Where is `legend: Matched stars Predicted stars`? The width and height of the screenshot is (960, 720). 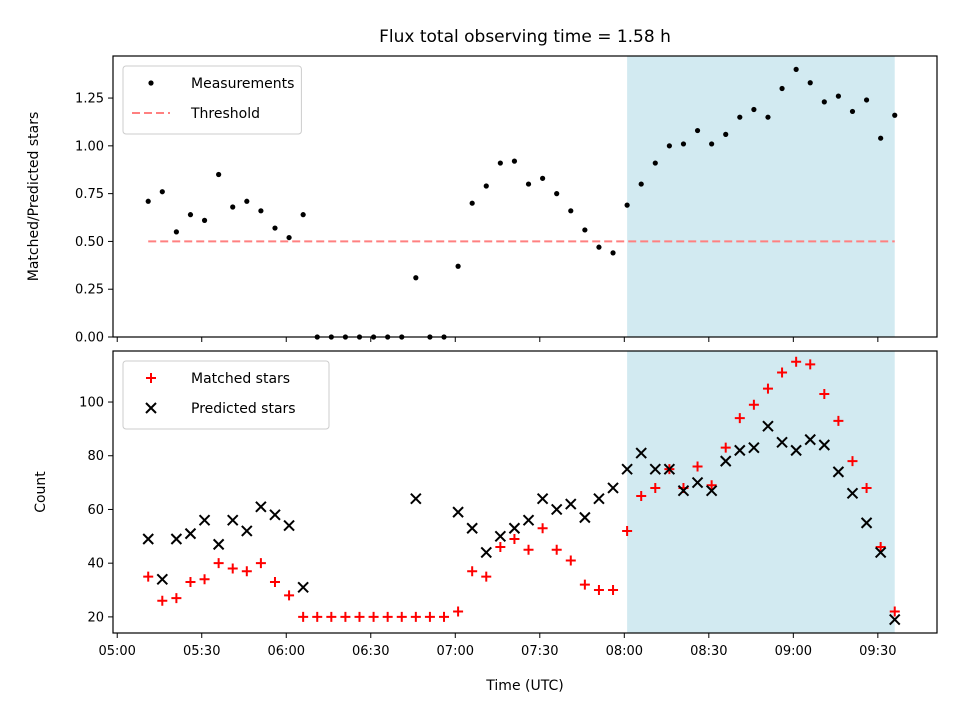 legend: Matched stars Predicted stars is located at coordinates (226, 395).